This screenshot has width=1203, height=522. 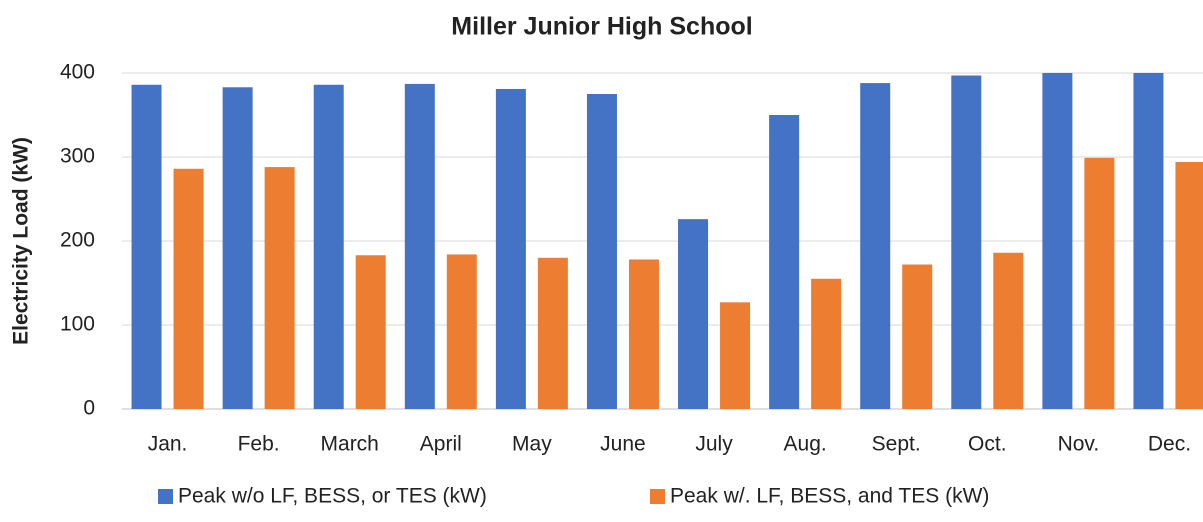 I want to click on x-tick-label: May, so click(x=532, y=444).